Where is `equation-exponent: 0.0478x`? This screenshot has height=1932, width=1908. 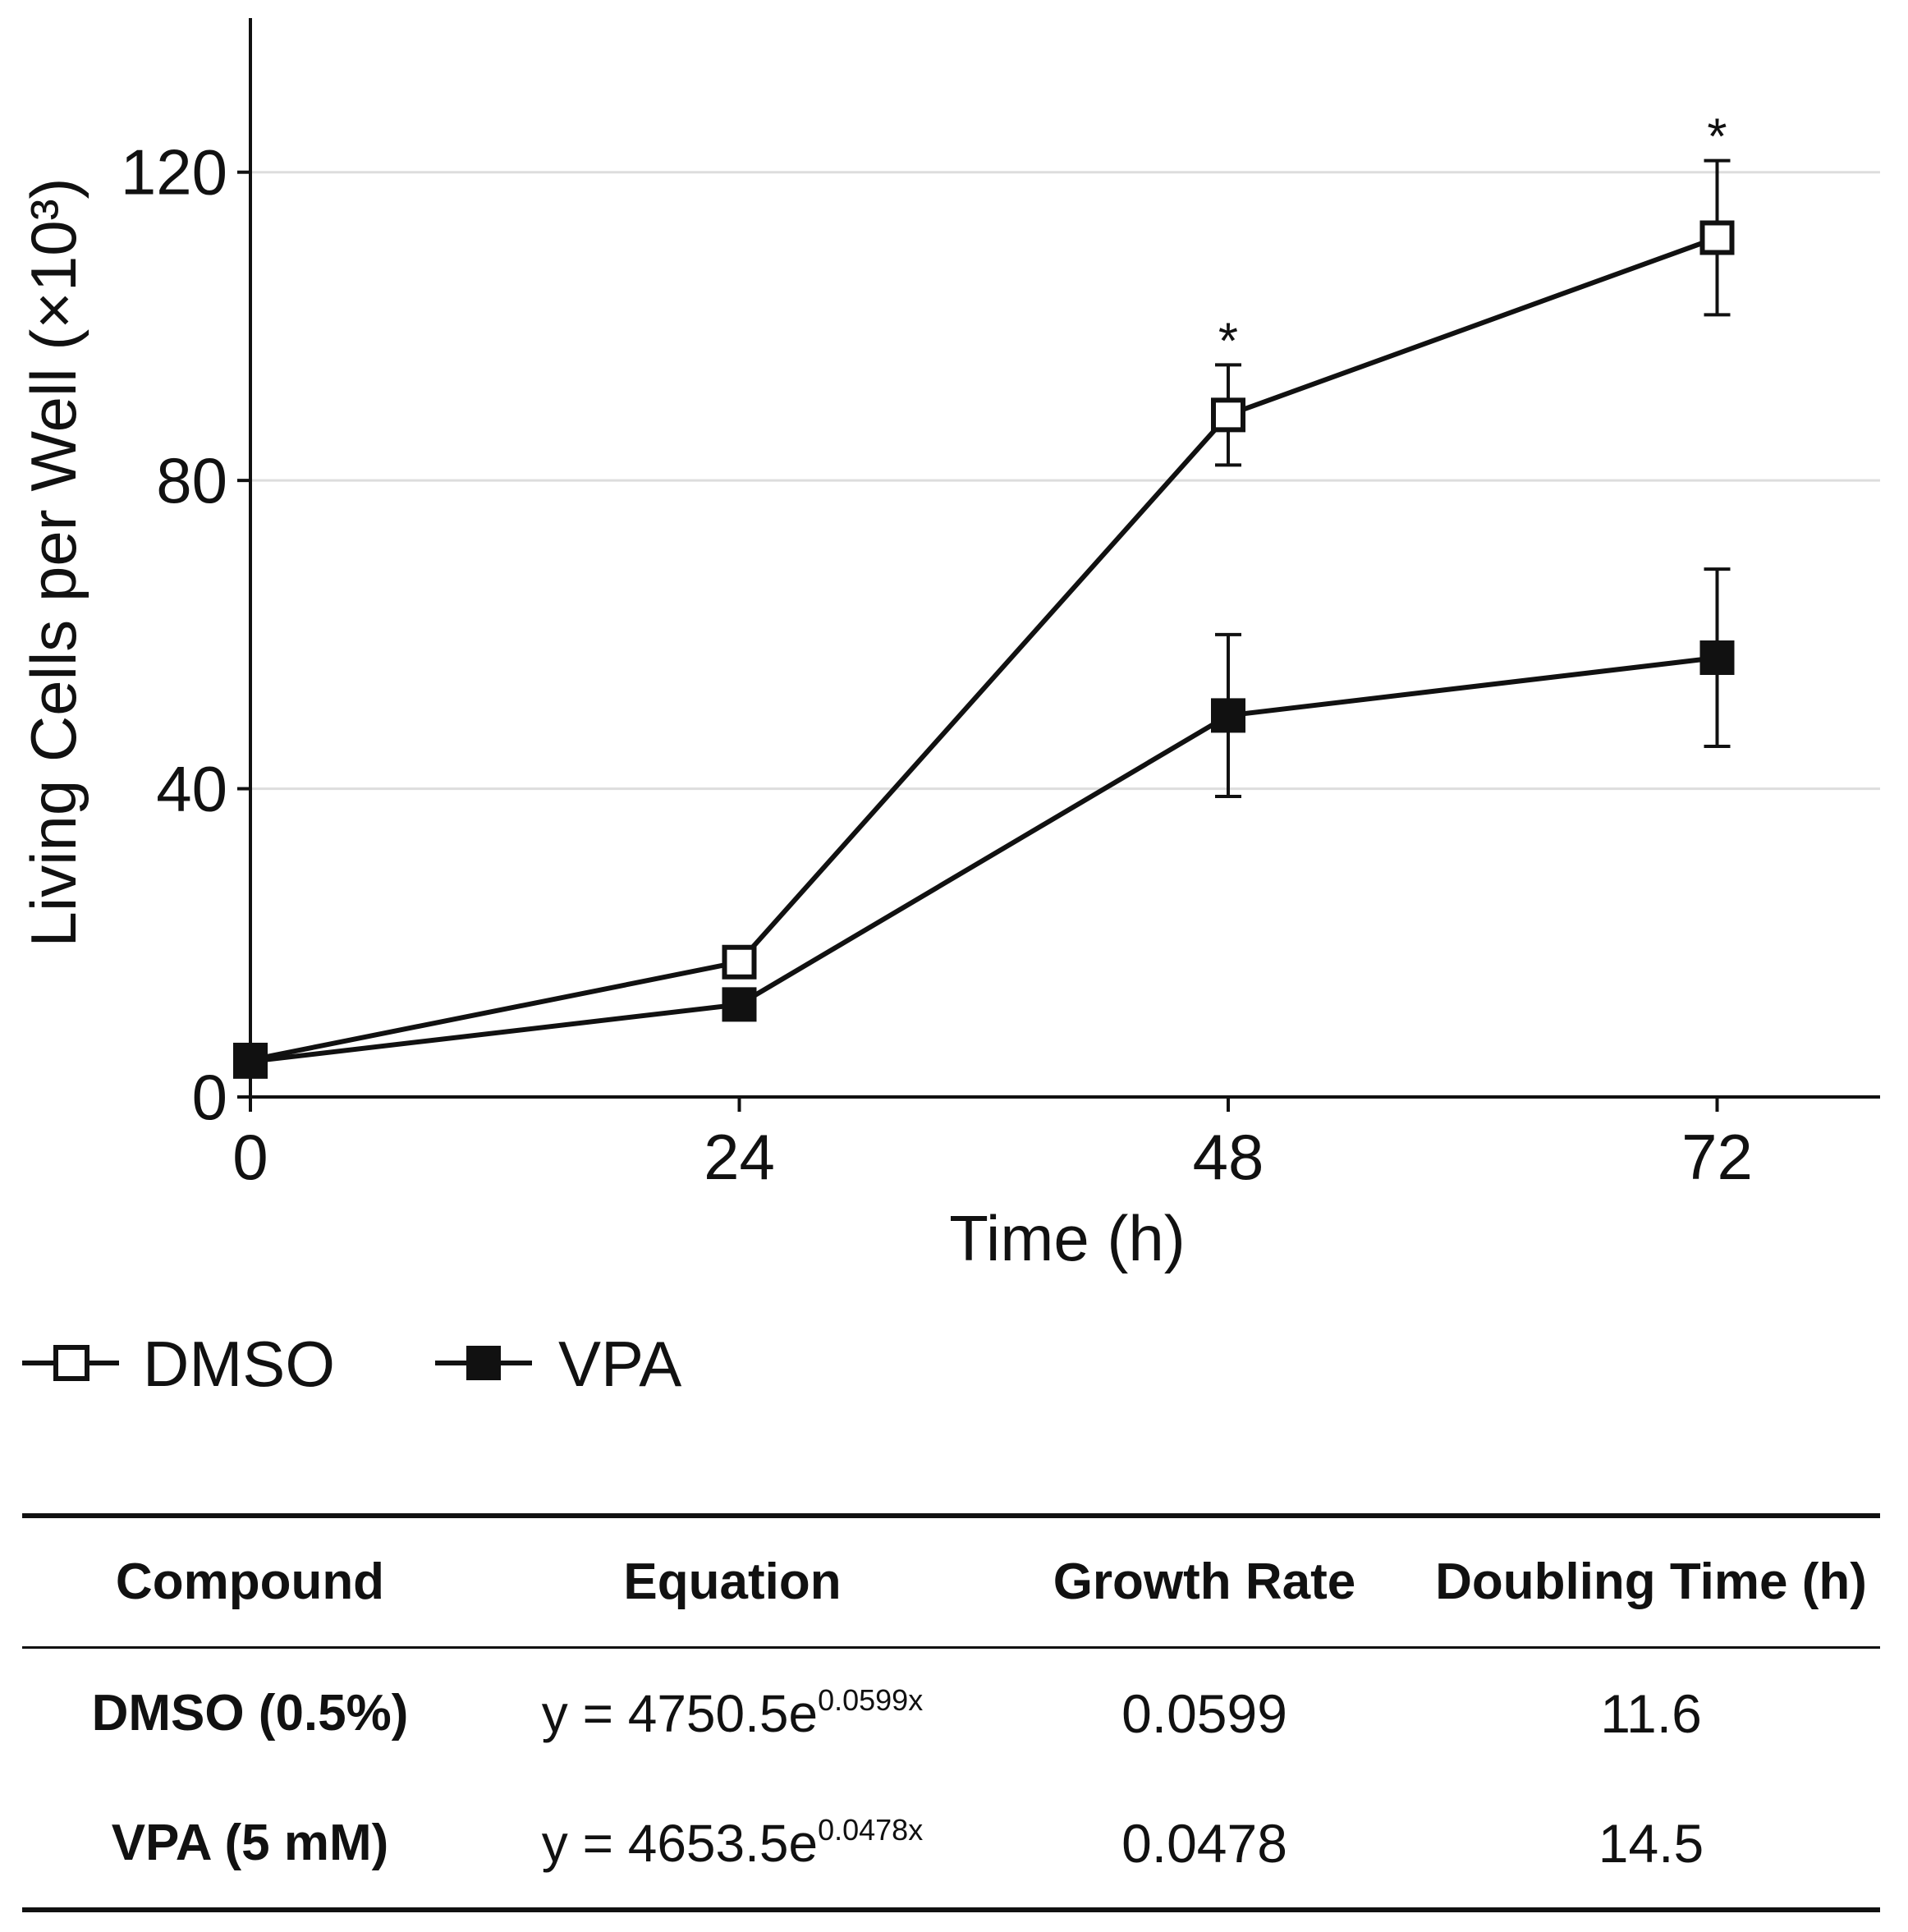 equation-exponent: 0.0478x is located at coordinates (871, 1829).